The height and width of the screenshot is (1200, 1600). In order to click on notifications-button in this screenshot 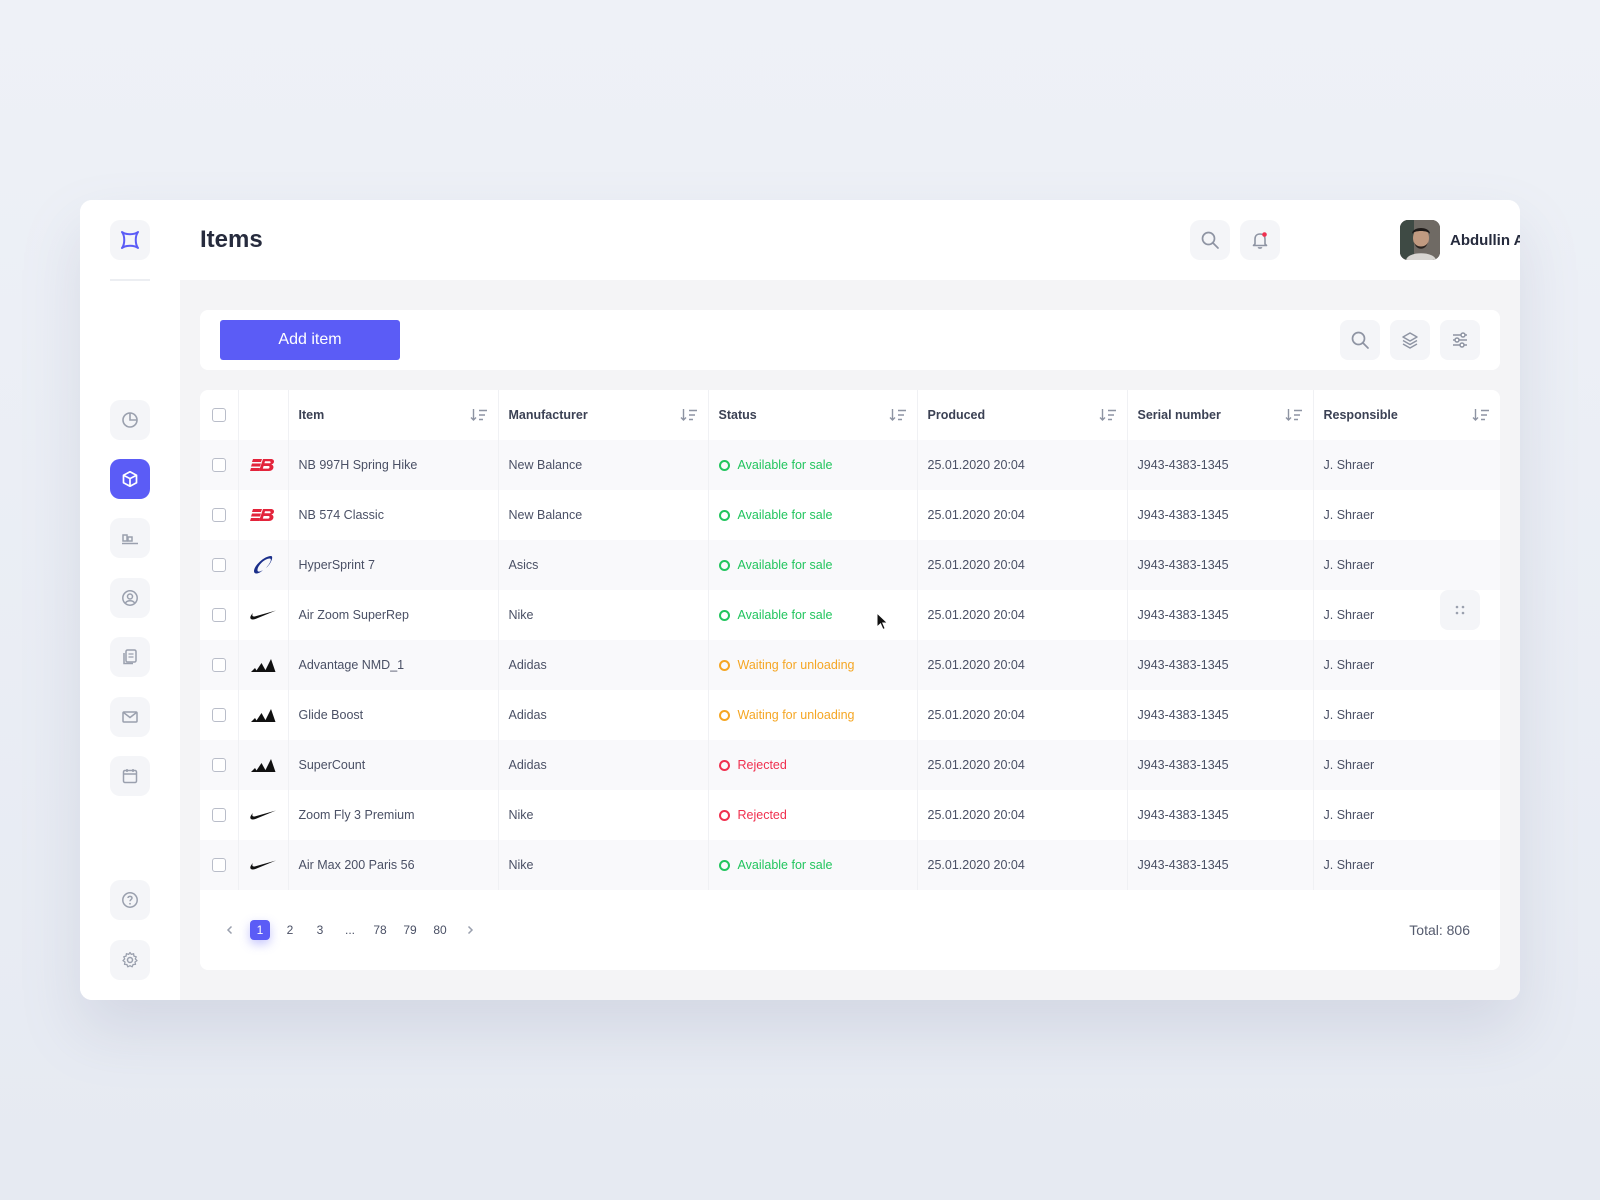, I will do `click(1260, 240)`.